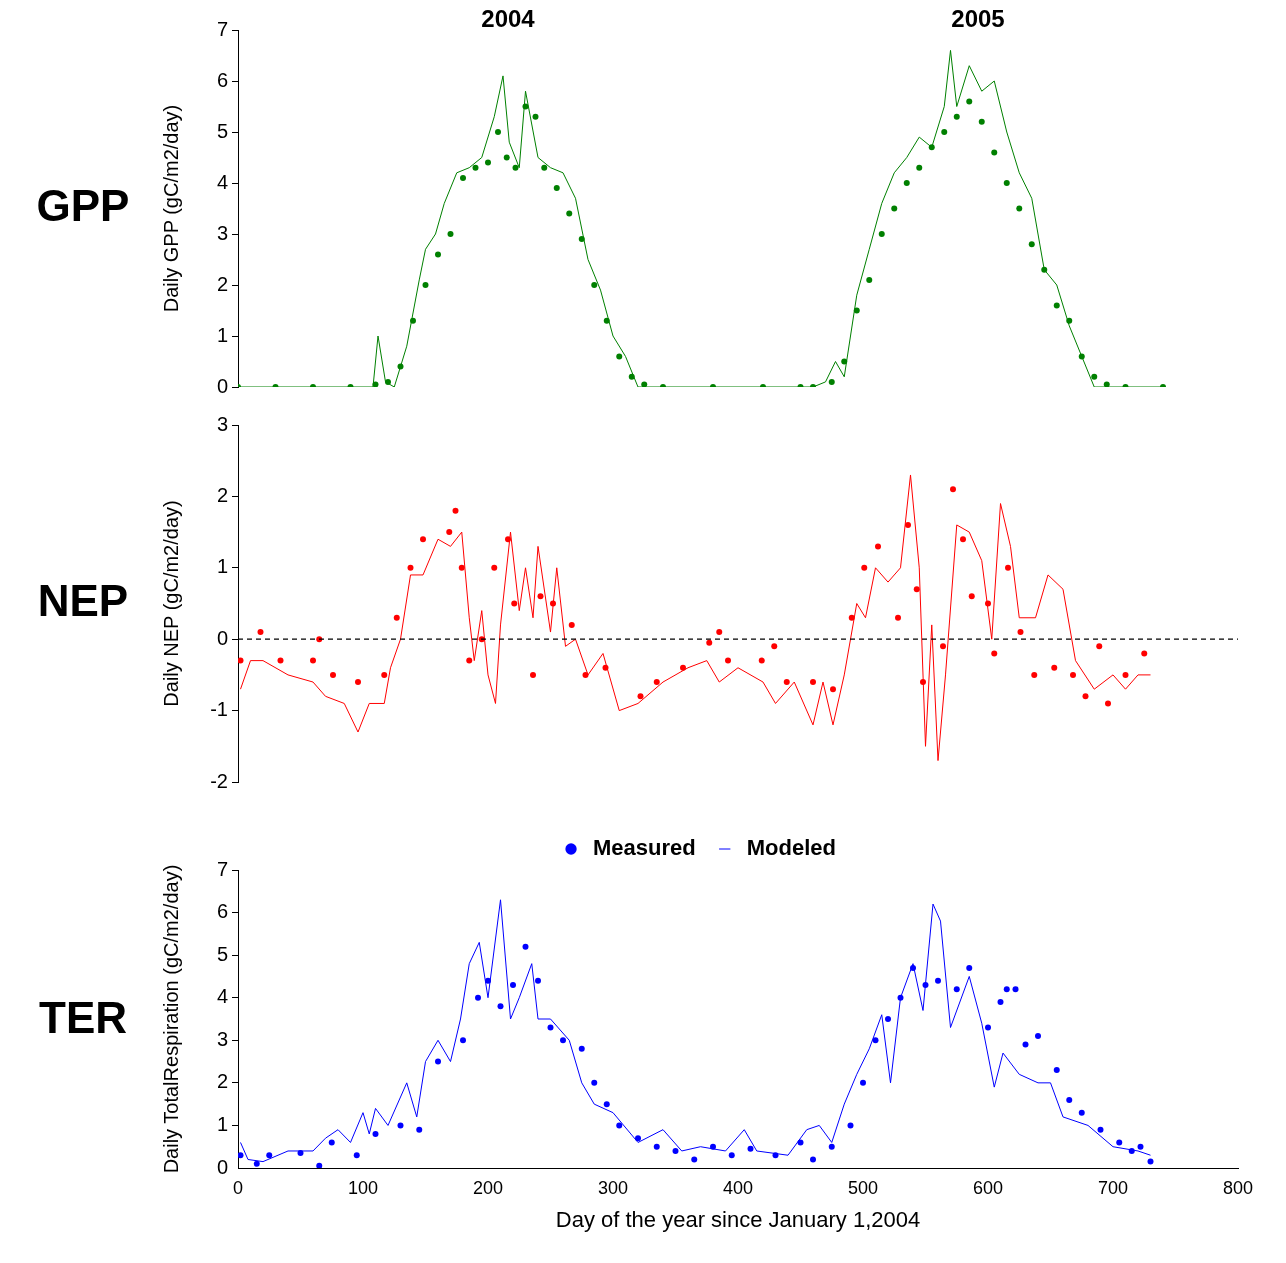  Describe the element at coordinates (863, 1187) in the screenshot. I see `x-tick-label: 500` at that location.